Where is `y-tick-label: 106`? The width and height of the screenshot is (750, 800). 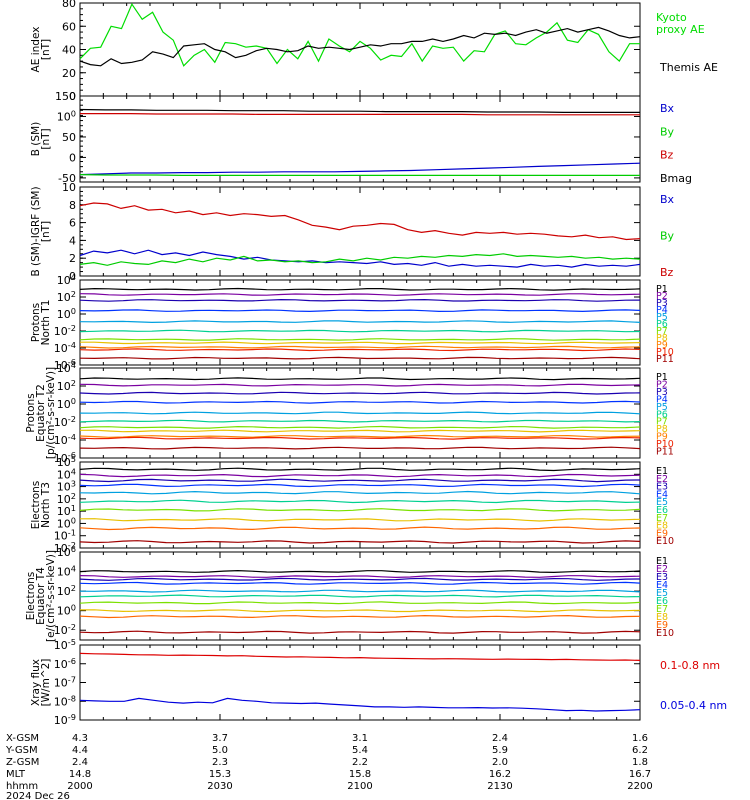 y-tick-label: 106 is located at coordinates (66, 551).